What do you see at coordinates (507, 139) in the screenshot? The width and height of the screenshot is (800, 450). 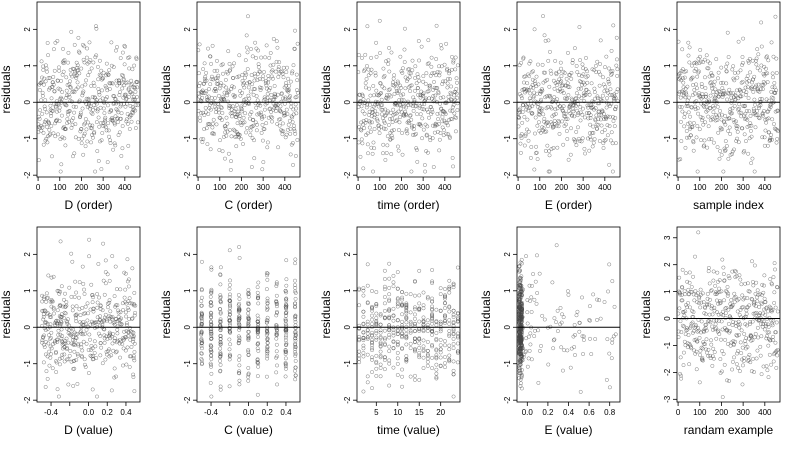 I see `y-tick-label: -1` at bounding box center [507, 139].